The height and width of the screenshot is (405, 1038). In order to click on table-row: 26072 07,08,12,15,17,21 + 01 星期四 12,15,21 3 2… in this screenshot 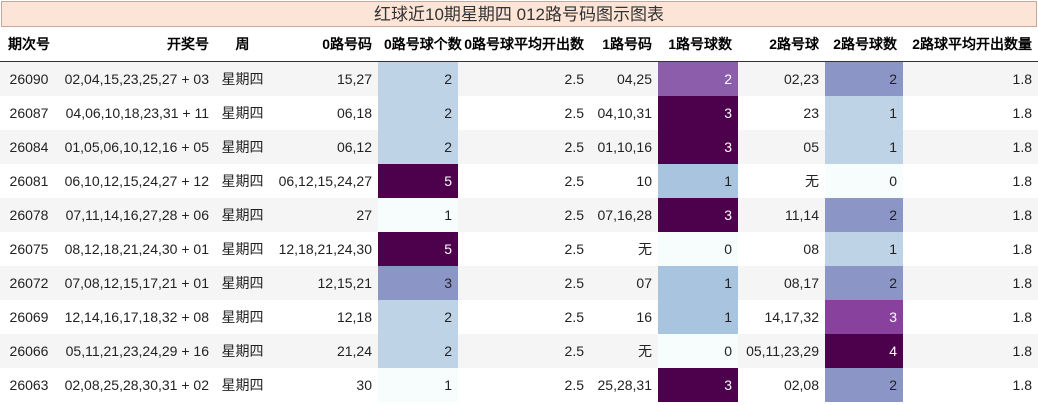, I will do `click(519, 283)`.